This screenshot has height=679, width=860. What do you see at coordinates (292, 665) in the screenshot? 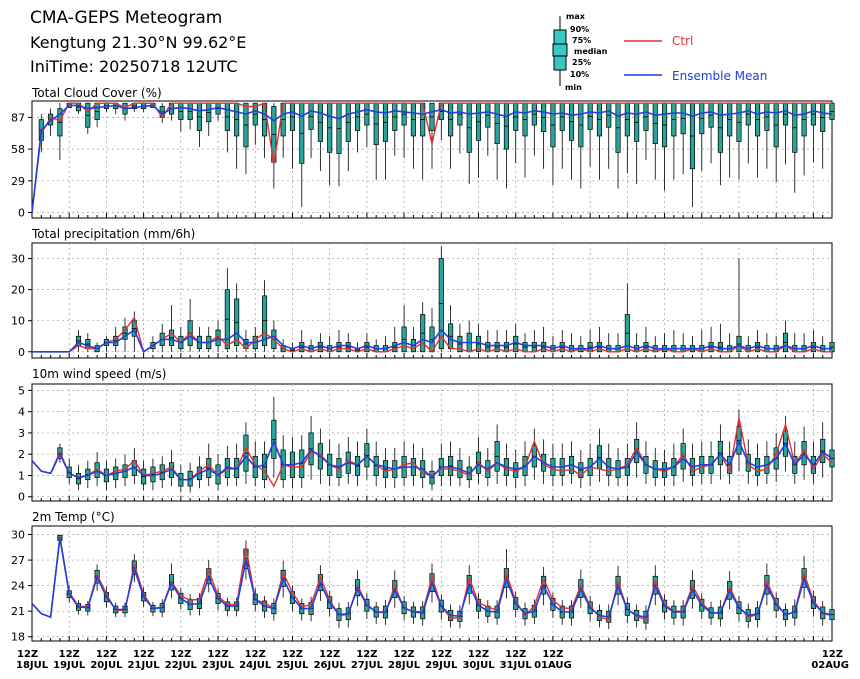
I see `x-tick-label-date: 25JUL` at bounding box center [292, 665].